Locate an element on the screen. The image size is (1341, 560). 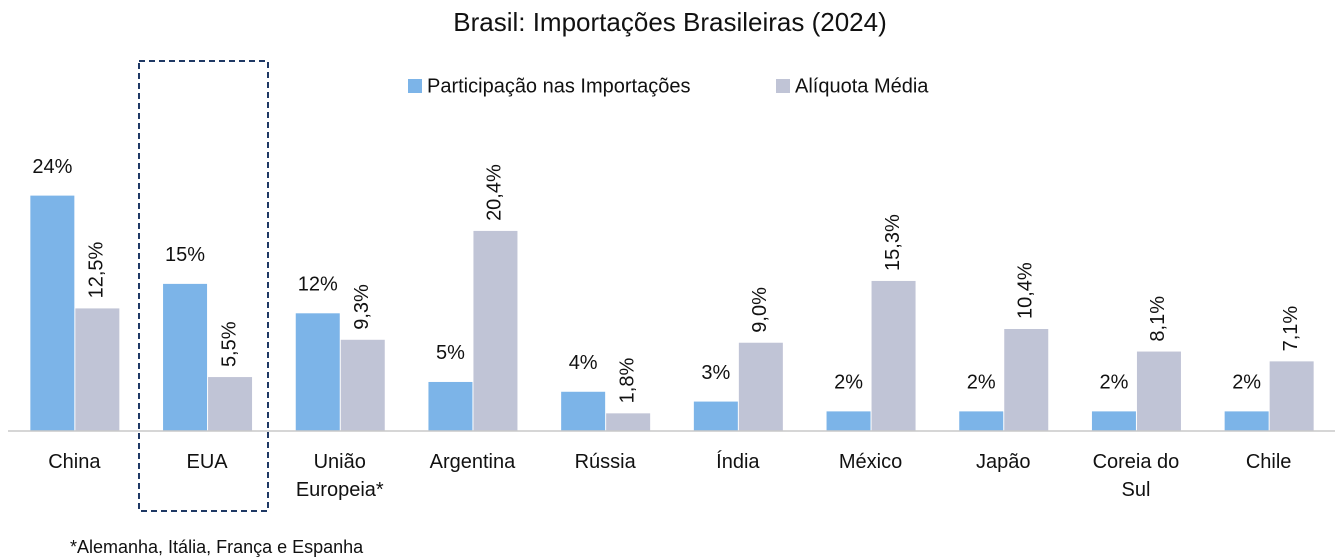
value-label: 24% is located at coordinates (52, 167).